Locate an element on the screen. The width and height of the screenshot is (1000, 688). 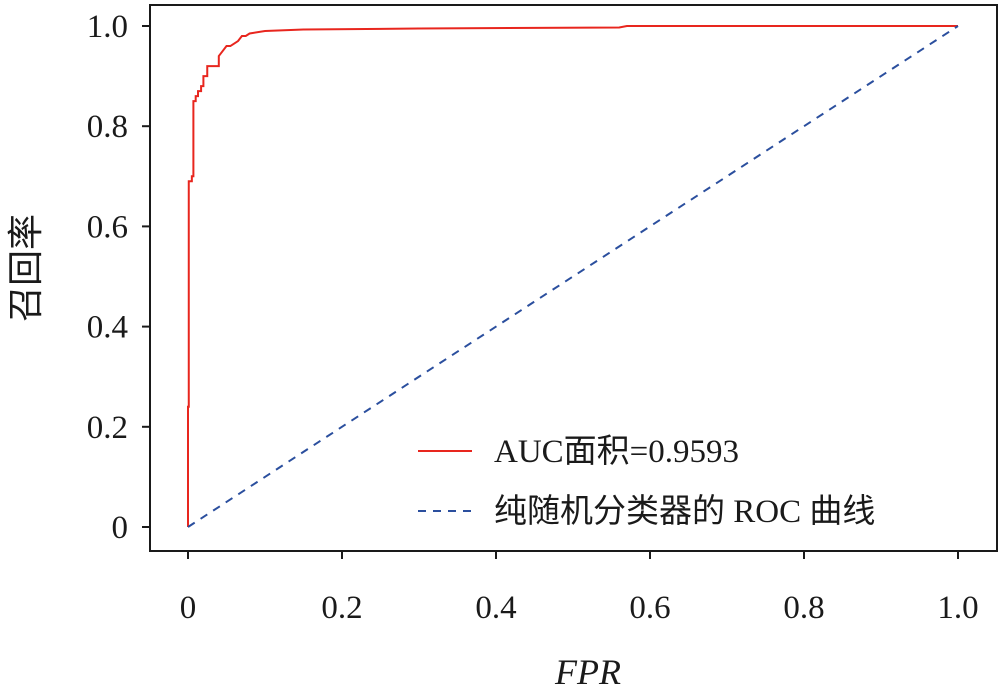
legend-label-auc: AUC面积=0.9593 is located at coordinates (616, 452).